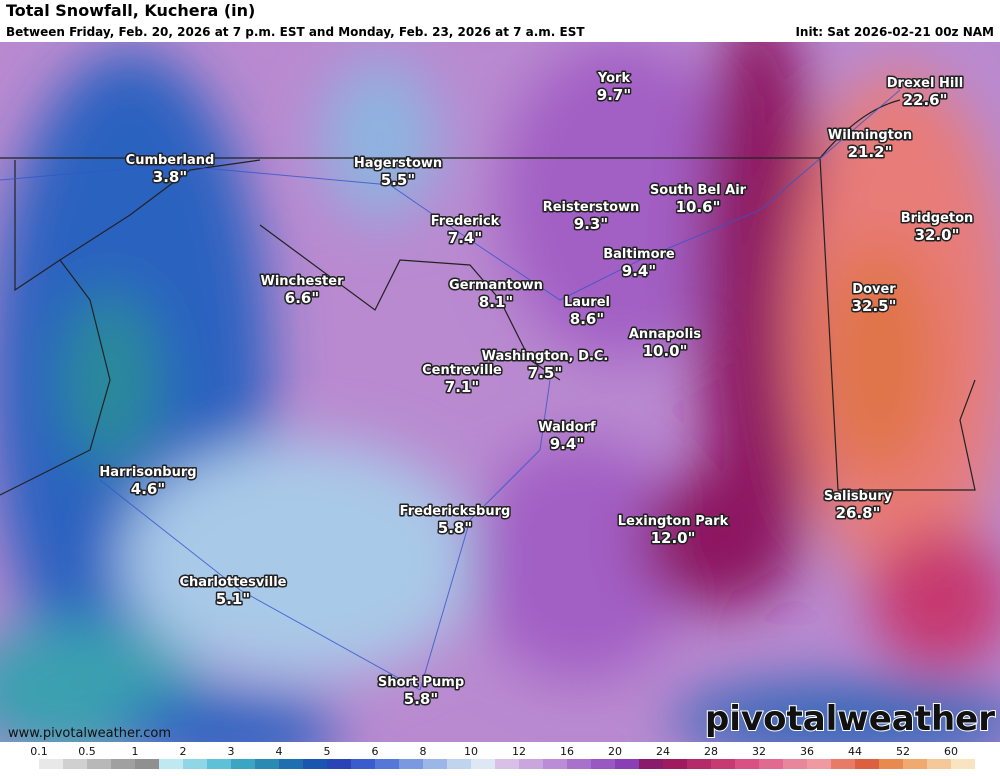 Image resolution: width=1000 pixels, height=776 pixels. Describe the element at coordinates (698, 207) in the screenshot. I see `city-snowfall: 10.6"` at that location.